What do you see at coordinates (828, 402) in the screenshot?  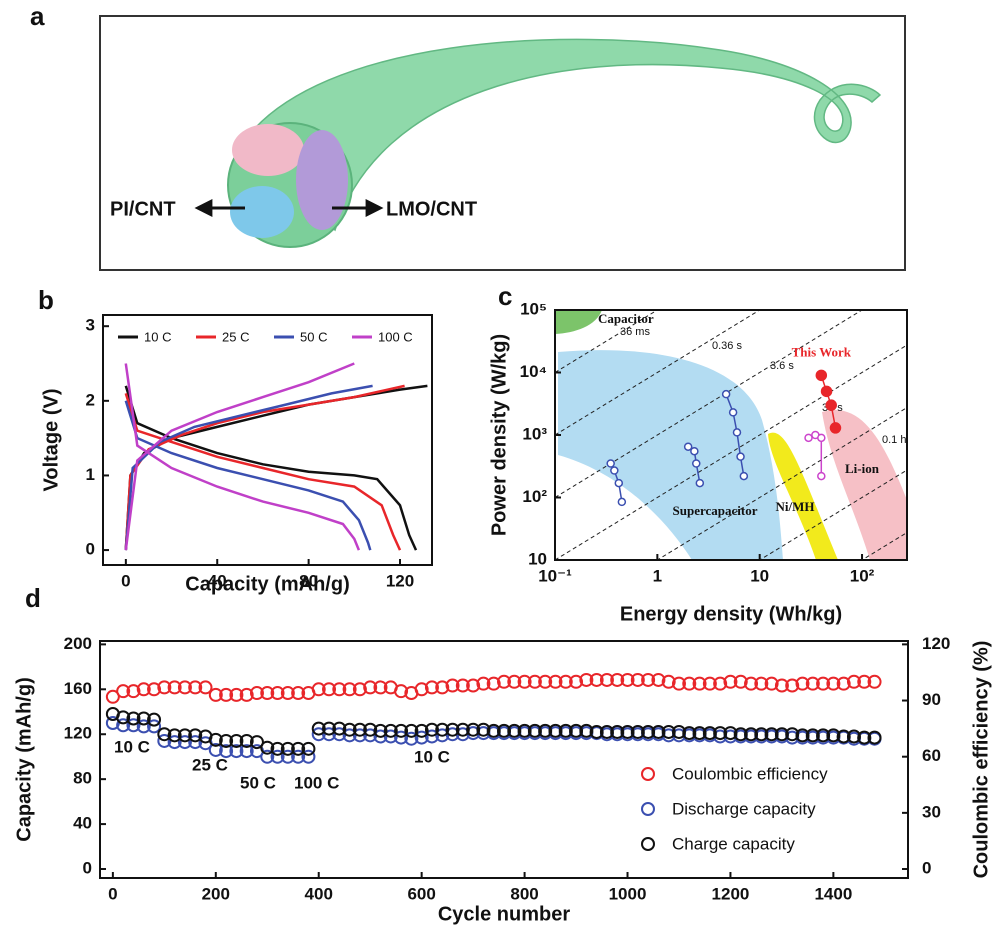 I see `connector` at bounding box center [828, 402].